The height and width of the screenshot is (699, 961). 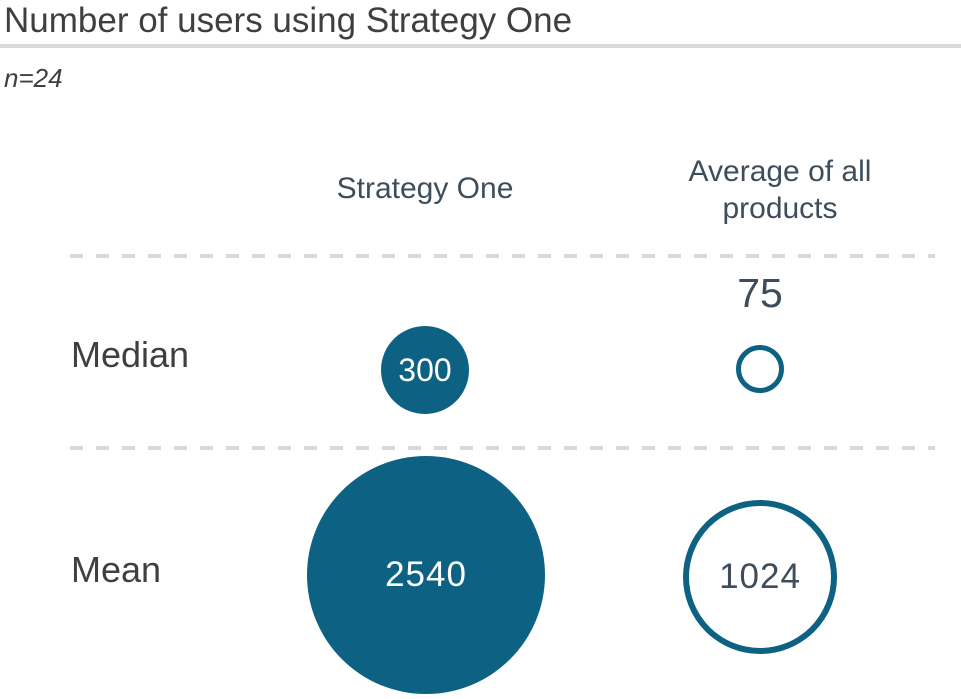 What do you see at coordinates (130, 354) in the screenshot?
I see `row-label-median: Median` at bounding box center [130, 354].